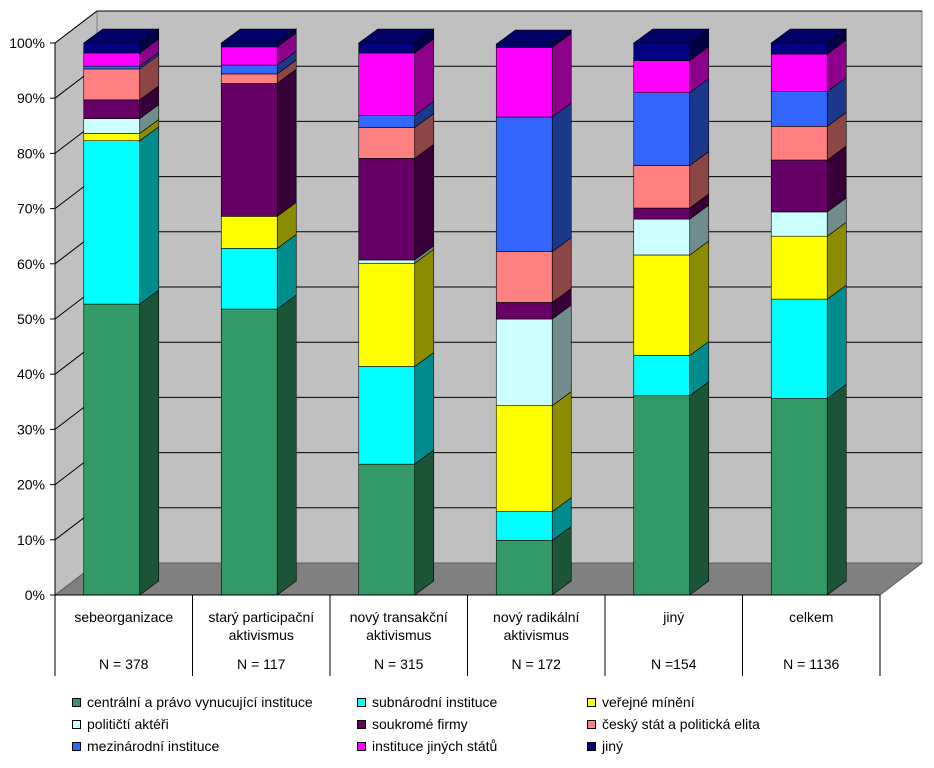 The height and width of the screenshot is (768, 934). What do you see at coordinates (681, 724) in the screenshot?
I see `legend-label: český stát a politická elita` at bounding box center [681, 724].